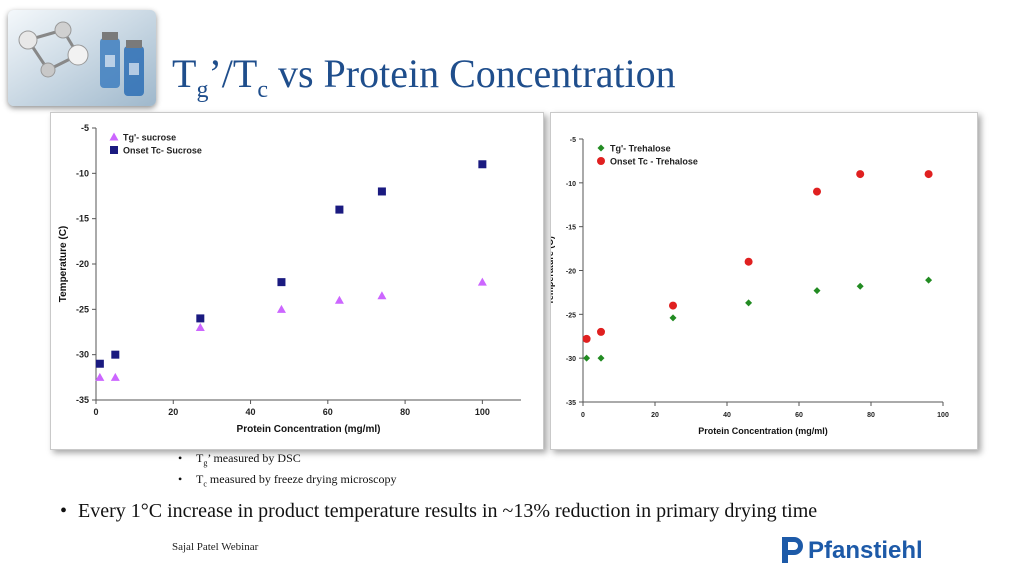  I want to click on legend-label: Onset Tc - Trehalose, so click(654, 162).